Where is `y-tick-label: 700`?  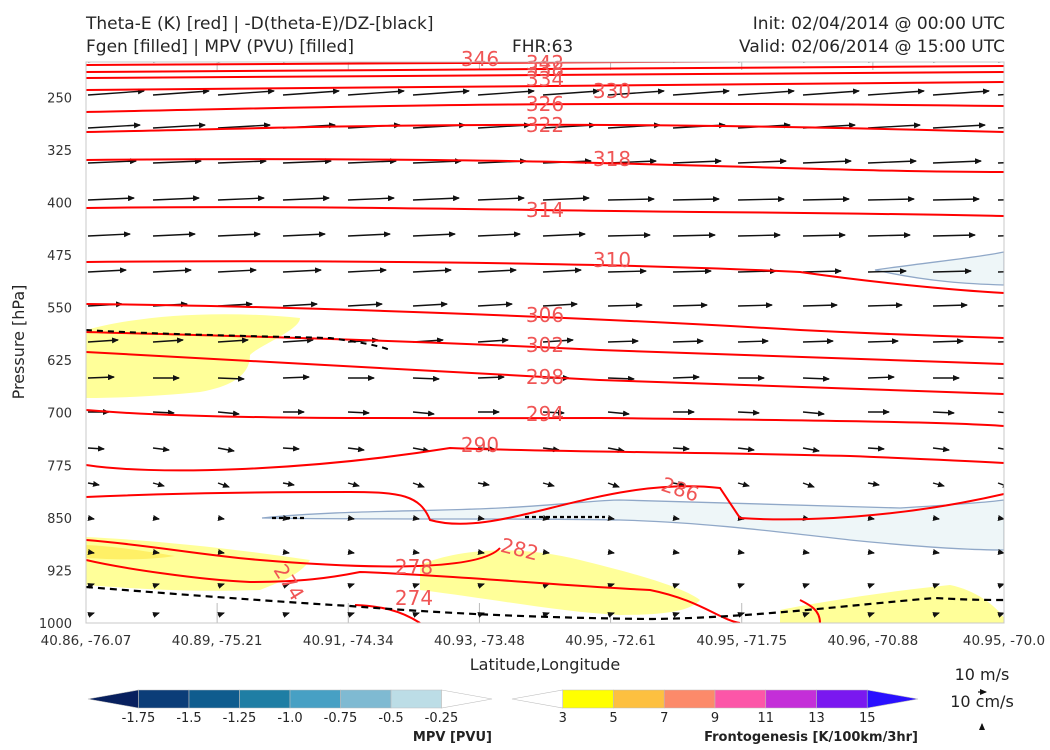
y-tick-label: 700 is located at coordinates (59, 414).